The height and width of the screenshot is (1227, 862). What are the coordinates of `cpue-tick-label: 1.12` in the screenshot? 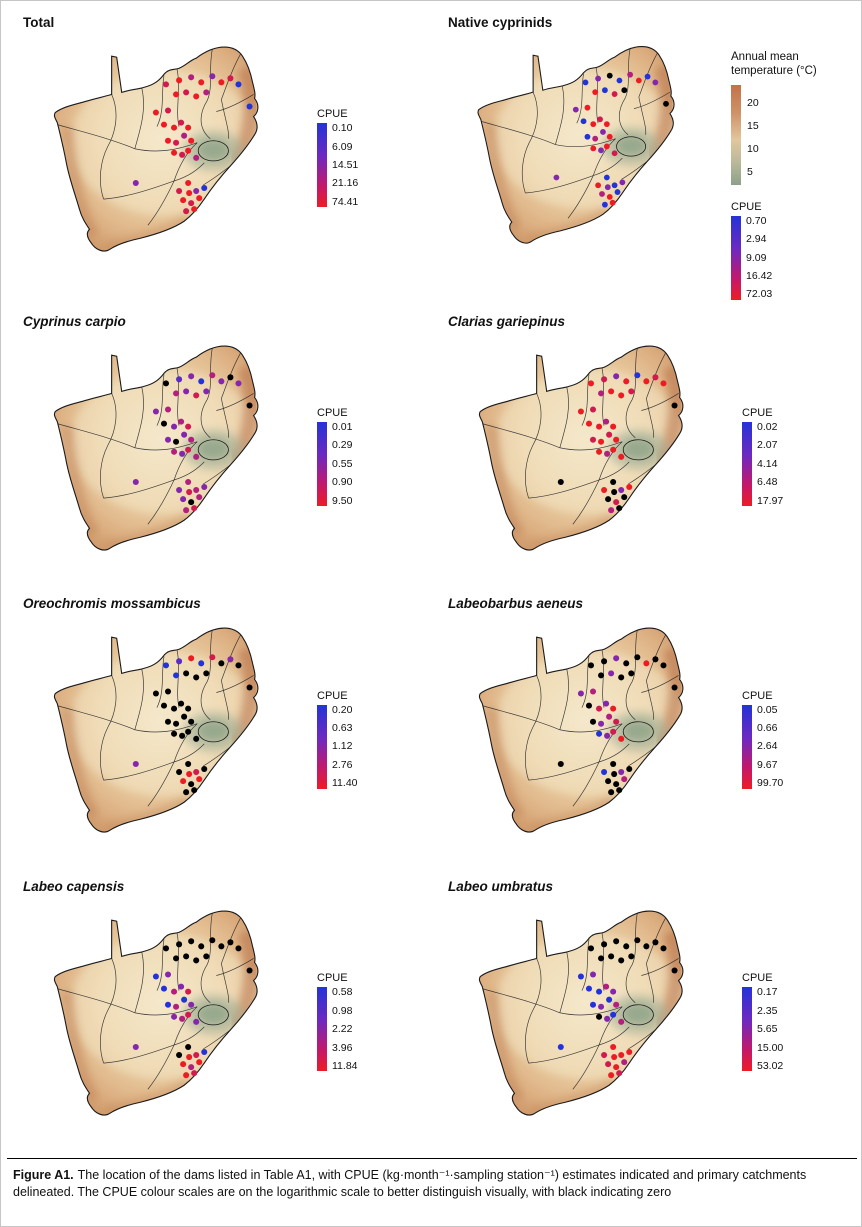 It's located at (342, 746).